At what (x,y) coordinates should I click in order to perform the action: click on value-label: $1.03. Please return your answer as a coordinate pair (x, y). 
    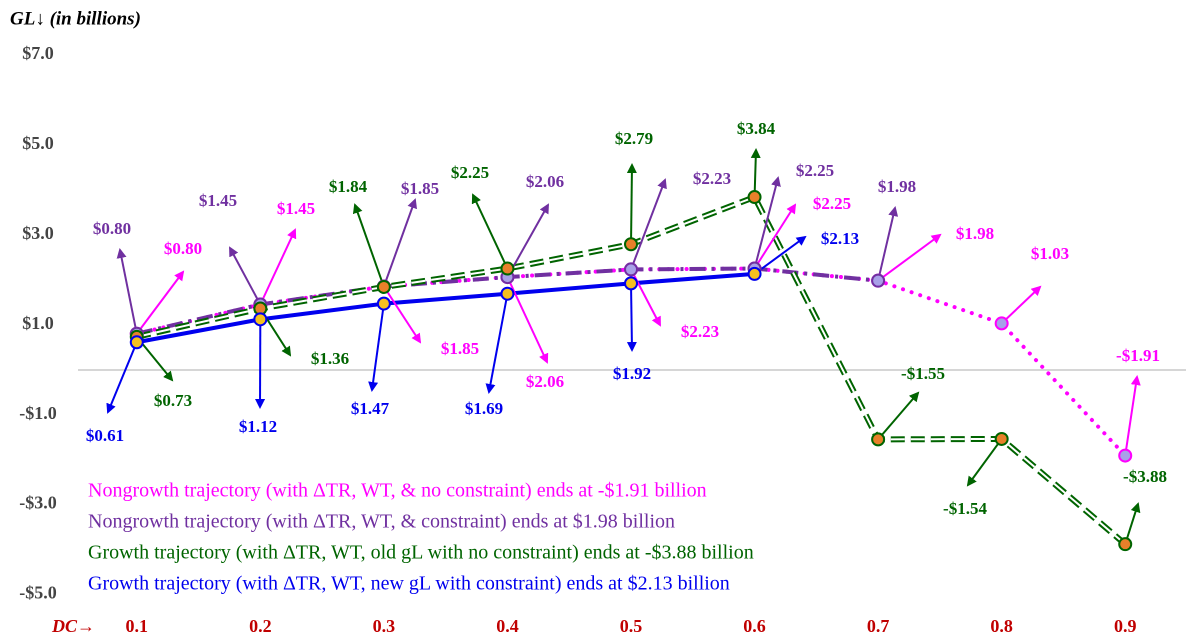
    Looking at the image, I should click on (1050, 253).